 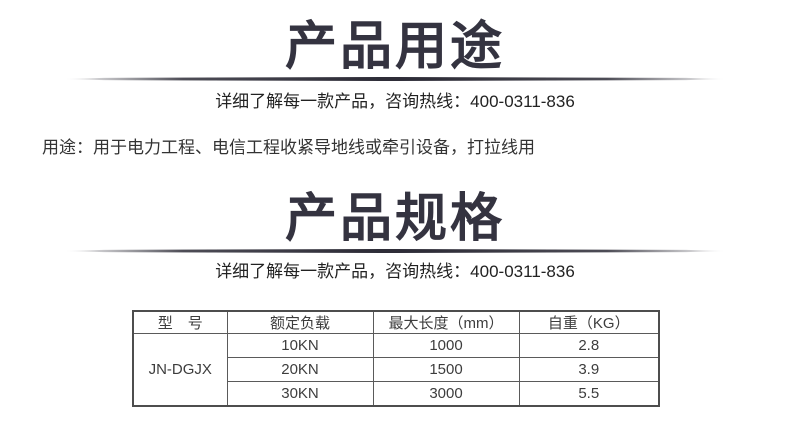 What do you see at coordinates (300, 369) in the screenshot?
I see `rated-load-cell: 20KN` at bounding box center [300, 369].